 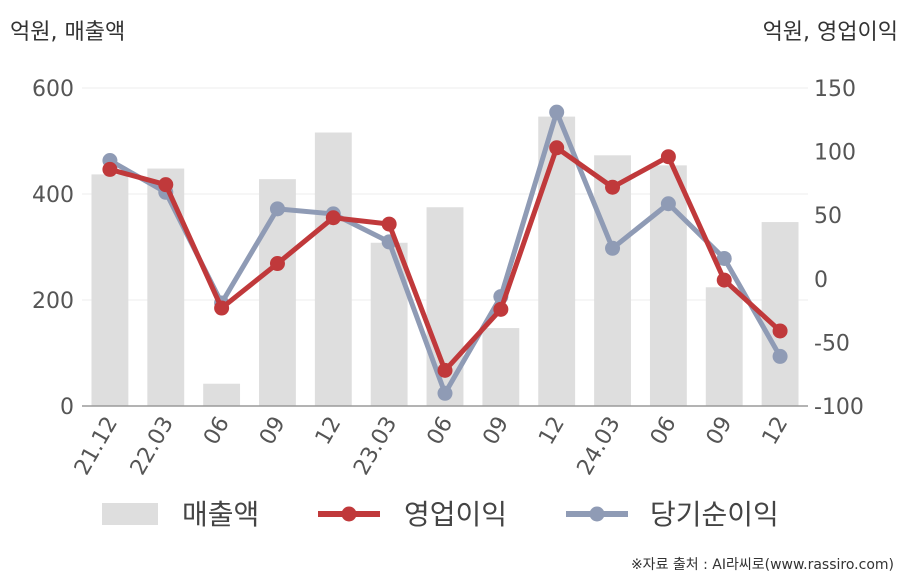 What do you see at coordinates (220, 514) in the screenshot?
I see `legend-label: 매출액` at bounding box center [220, 514].